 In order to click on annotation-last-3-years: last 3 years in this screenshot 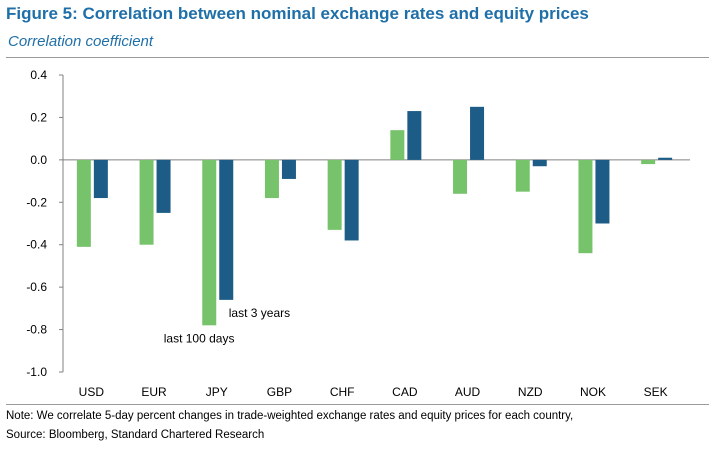, I will do `click(259, 313)`.